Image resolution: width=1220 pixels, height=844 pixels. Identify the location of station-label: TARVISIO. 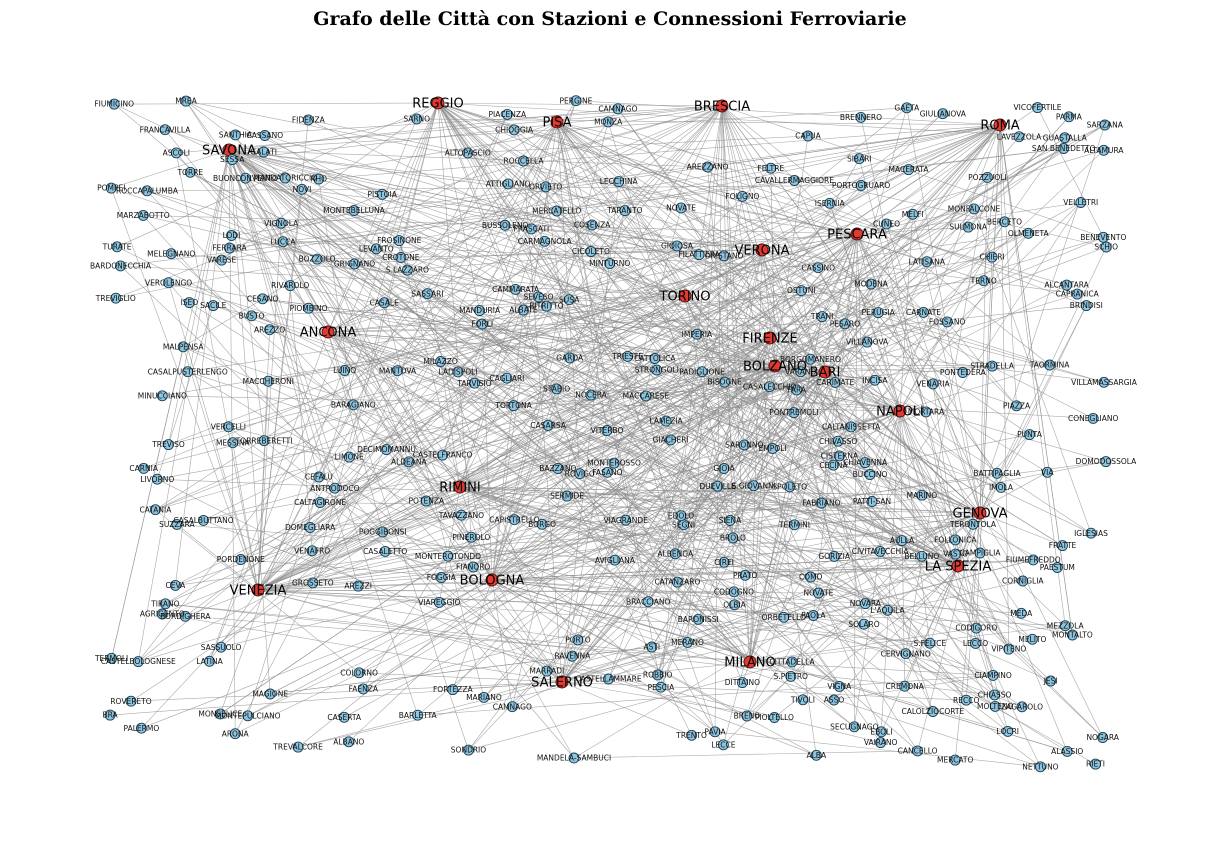
(473, 383).